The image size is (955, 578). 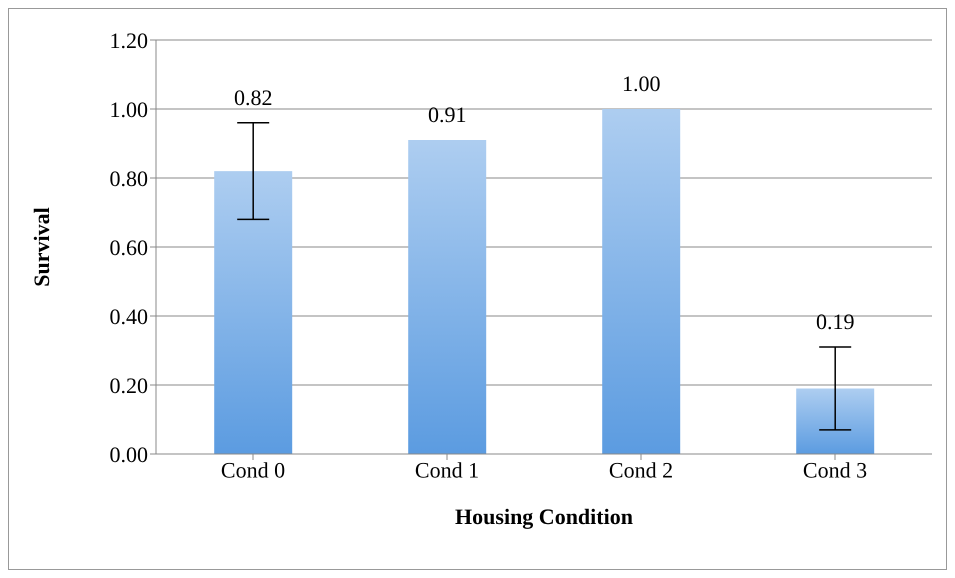 What do you see at coordinates (41, 247) in the screenshot?
I see `y-axis-title: Survival` at bounding box center [41, 247].